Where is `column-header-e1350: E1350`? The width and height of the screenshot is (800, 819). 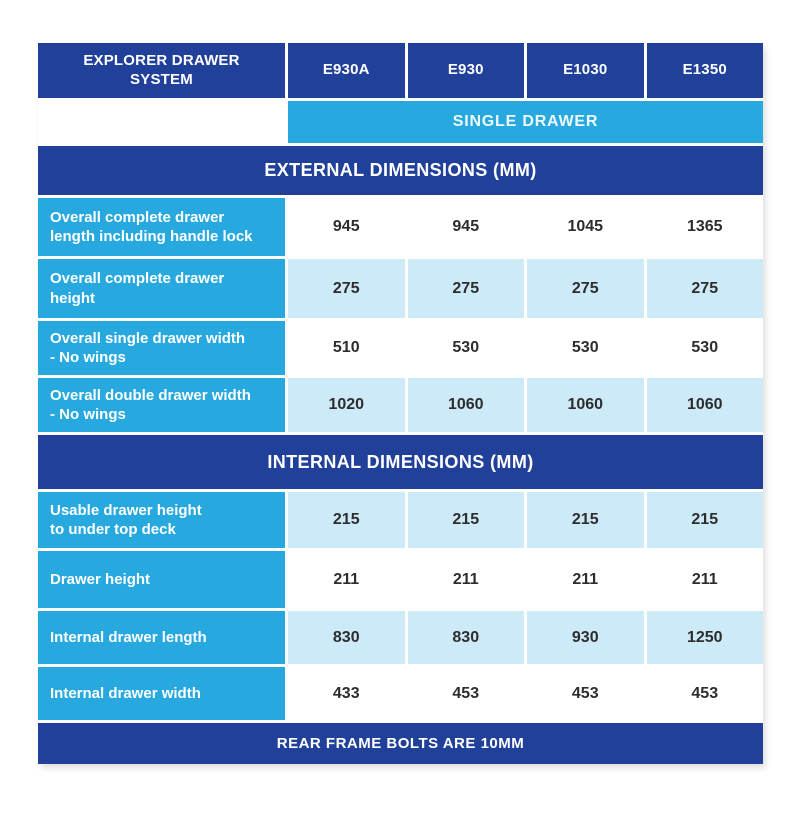 column-header-e1350: E1350 is located at coordinates (704, 70).